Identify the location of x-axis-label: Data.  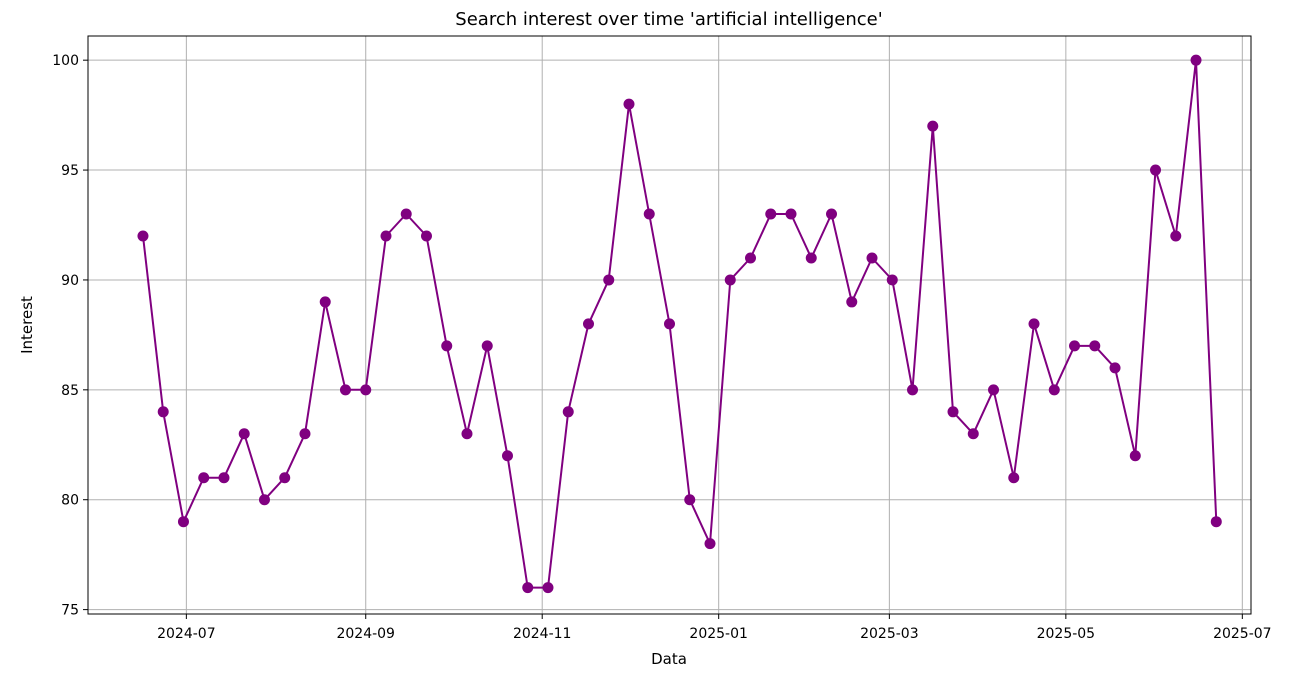
(669, 659).